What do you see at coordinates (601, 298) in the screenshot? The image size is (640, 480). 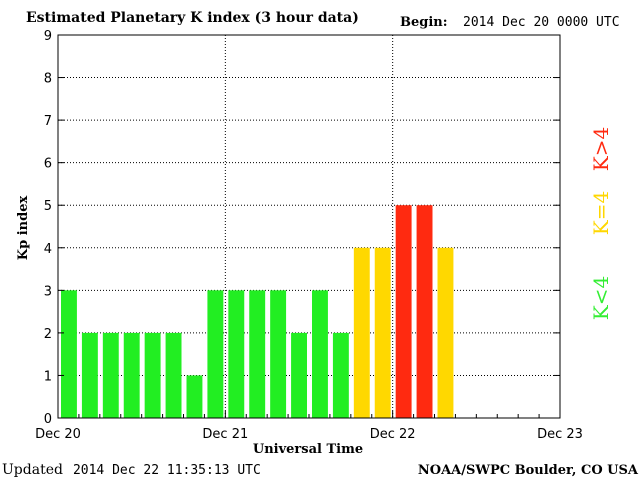 I see `legend-item: K<4` at bounding box center [601, 298].